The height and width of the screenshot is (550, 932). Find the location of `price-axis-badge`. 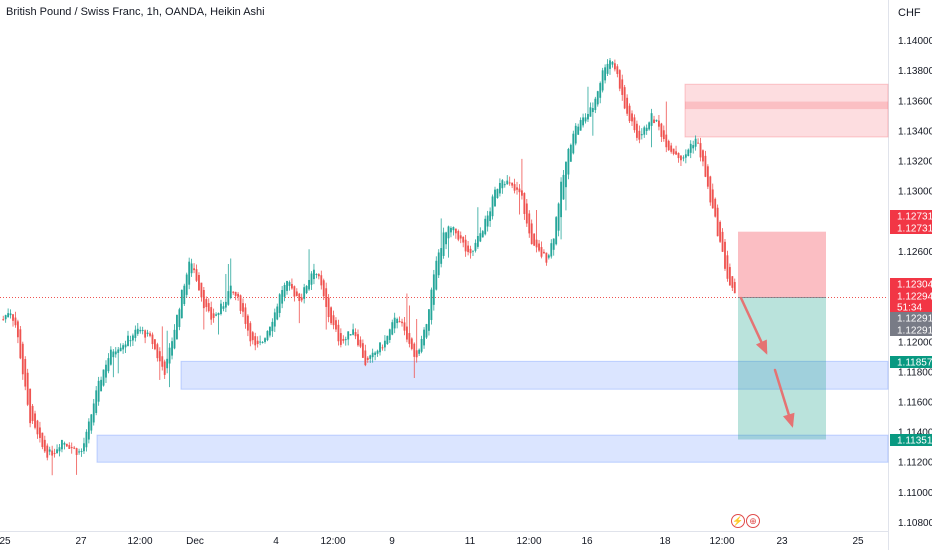

price-axis-badge is located at coordinates (911, 216).